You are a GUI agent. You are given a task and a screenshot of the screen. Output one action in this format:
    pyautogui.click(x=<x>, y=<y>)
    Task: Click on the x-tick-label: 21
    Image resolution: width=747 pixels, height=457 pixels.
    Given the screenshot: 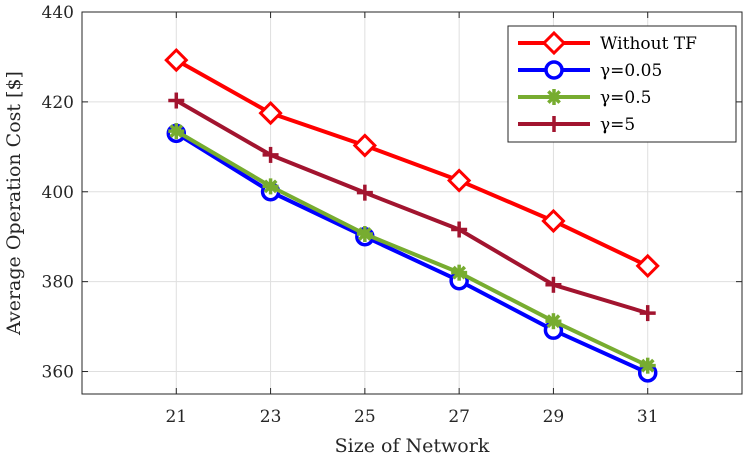 What is the action you would take?
    pyautogui.click(x=176, y=417)
    